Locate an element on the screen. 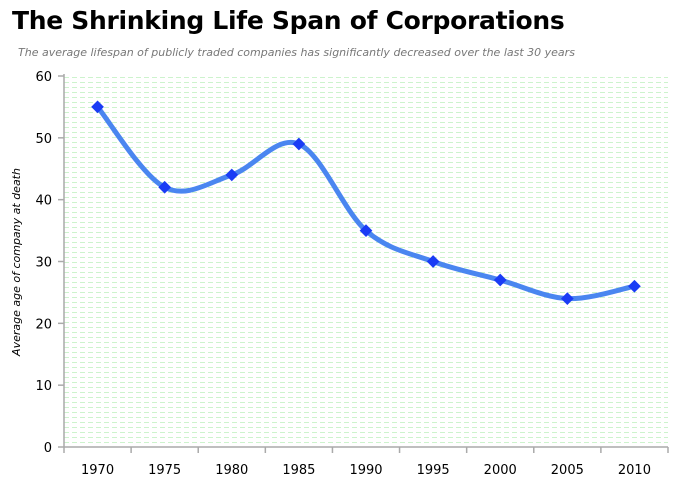 The image size is (697, 486). x-tick-label: 1980 is located at coordinates (231, 470).